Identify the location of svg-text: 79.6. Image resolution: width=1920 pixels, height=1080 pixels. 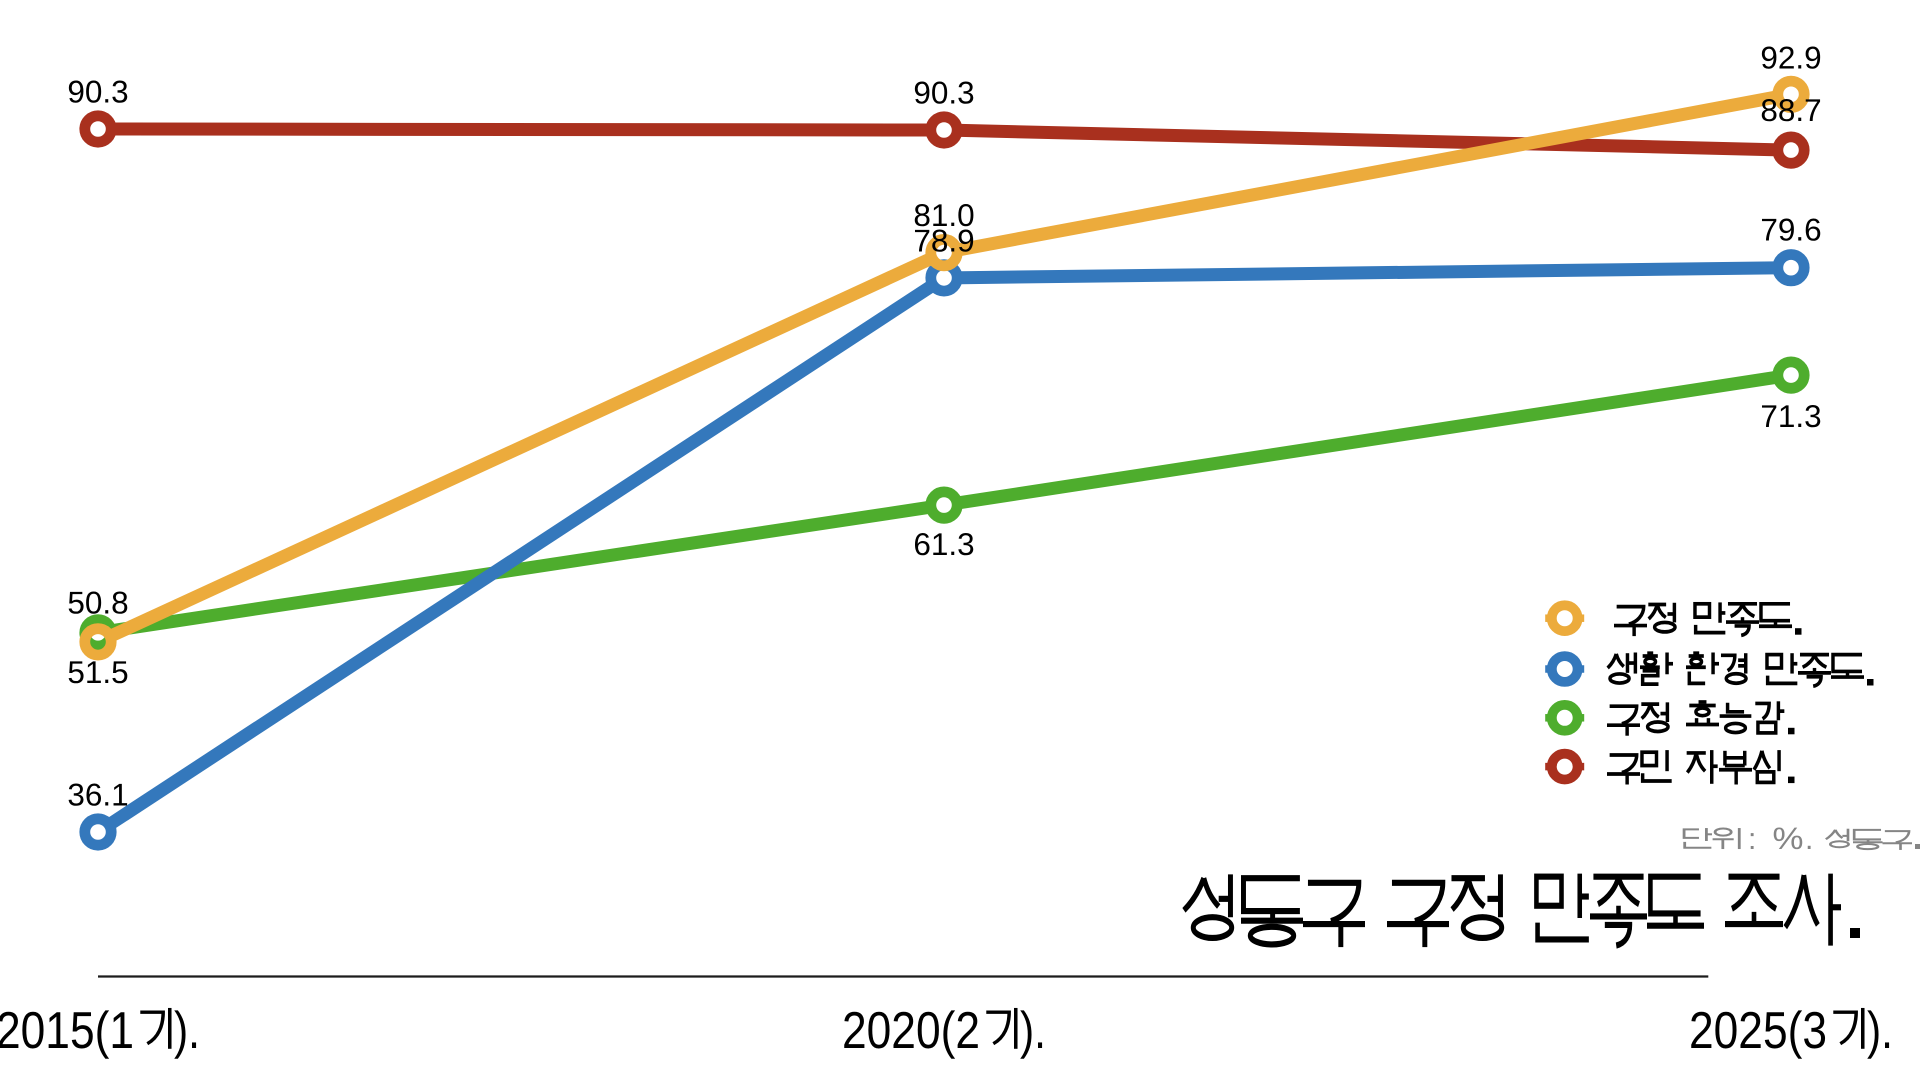
(1790, 230).